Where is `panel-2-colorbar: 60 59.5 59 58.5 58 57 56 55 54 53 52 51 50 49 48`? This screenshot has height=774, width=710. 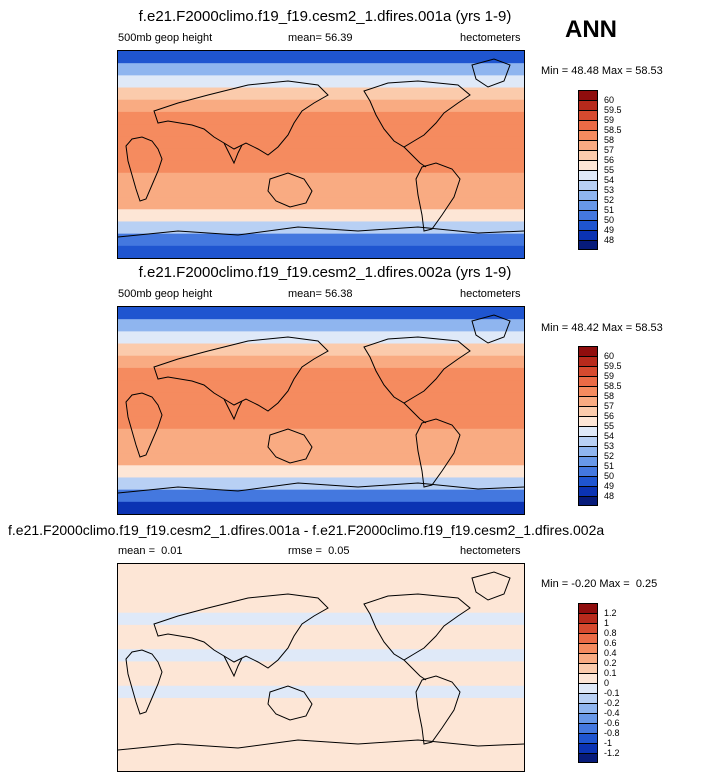 panel-2-colorbar: 60 59.5 59 58.5 58 57 56 55 54 53 52 51 50 49 48 is located at coordinates (618, 426).